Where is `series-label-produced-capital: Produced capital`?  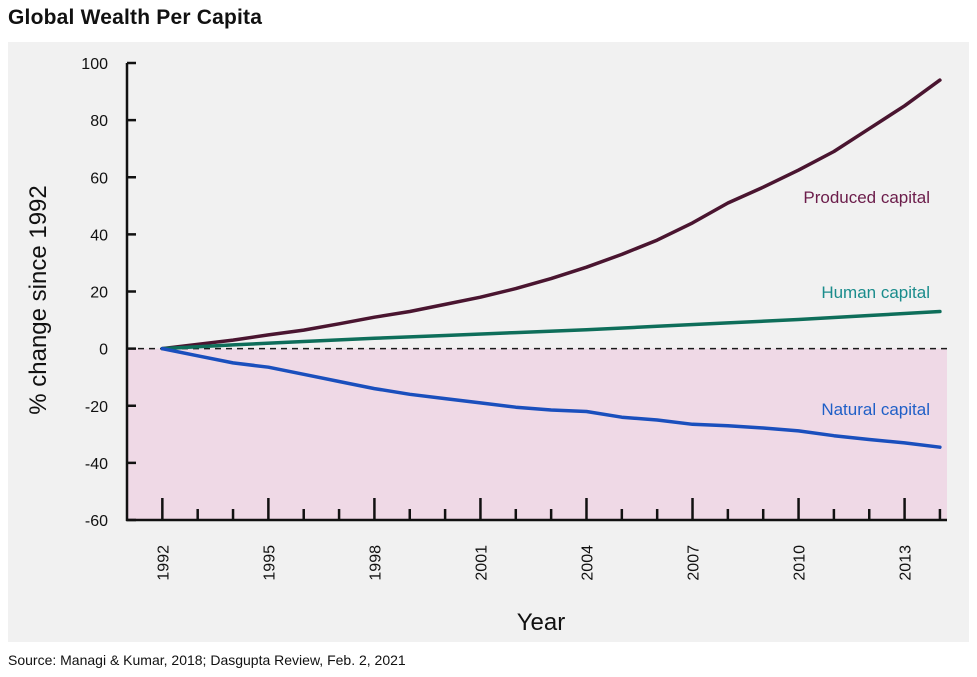 series-label-produced-capital: Produced capital is located at coordinates (866, 197).